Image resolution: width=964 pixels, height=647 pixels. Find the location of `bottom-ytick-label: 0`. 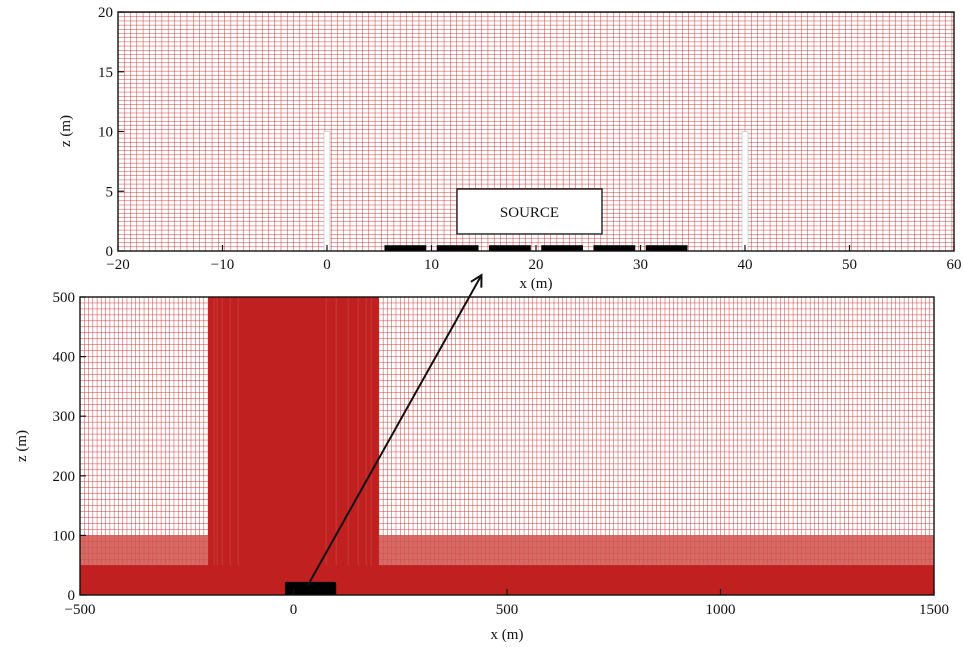

bottom-ytick-label: 0 is located at coordinates (72, 596).